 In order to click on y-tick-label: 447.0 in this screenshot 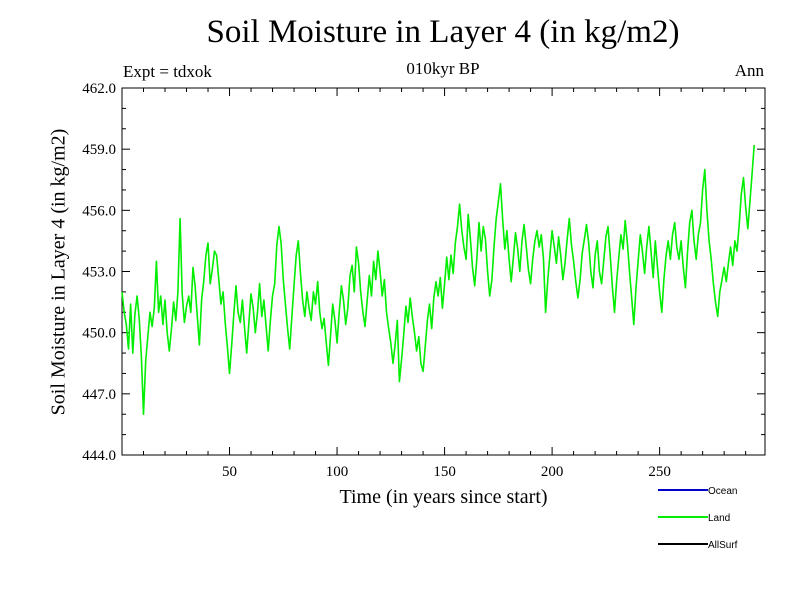, I will do `click(99, 395)`.